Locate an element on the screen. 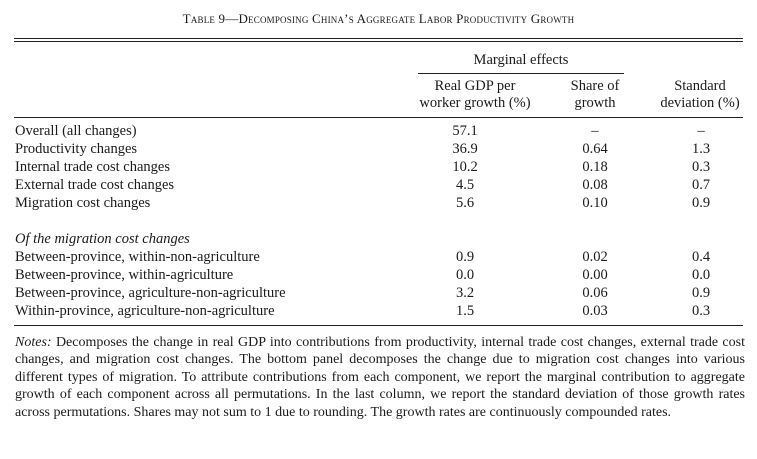 This screenshot has width=757, height=459. row-label: Productivity changes is located at coordinates (76, 149).